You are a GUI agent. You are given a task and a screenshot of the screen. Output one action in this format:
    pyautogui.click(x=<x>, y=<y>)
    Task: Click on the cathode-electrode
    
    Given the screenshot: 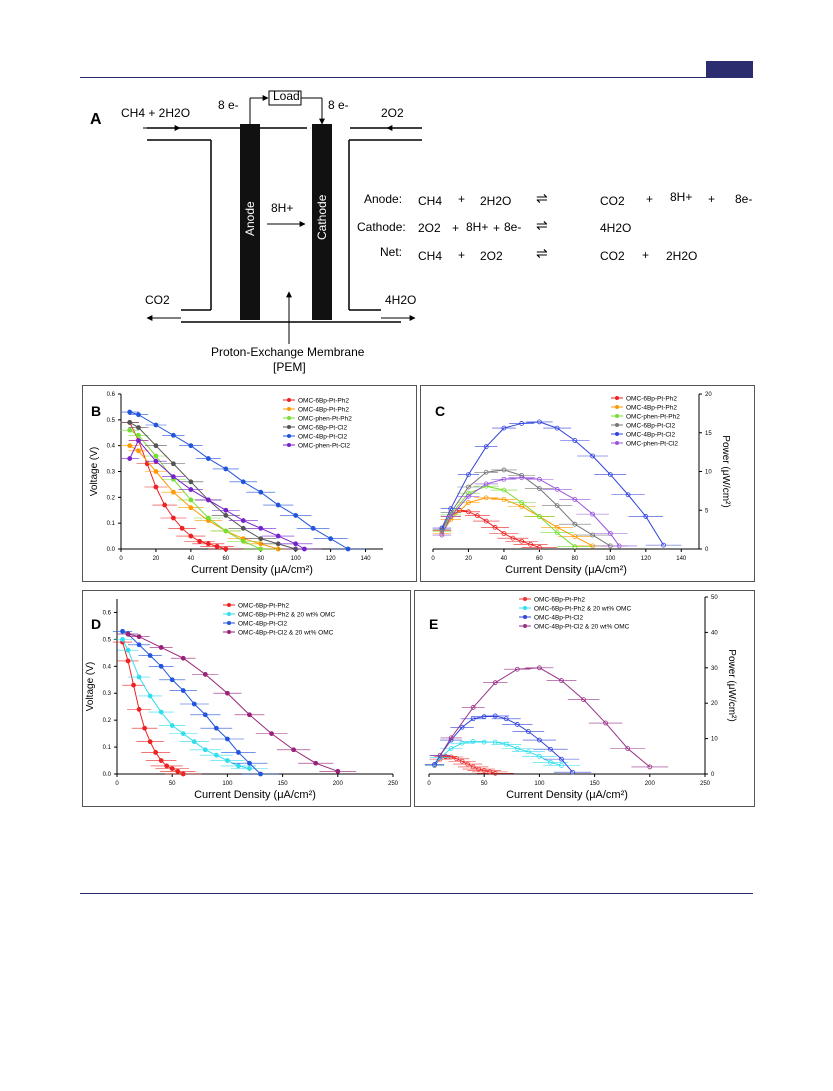 What is the action you would take?
    pyautogui.click(x=322, y=222)
    